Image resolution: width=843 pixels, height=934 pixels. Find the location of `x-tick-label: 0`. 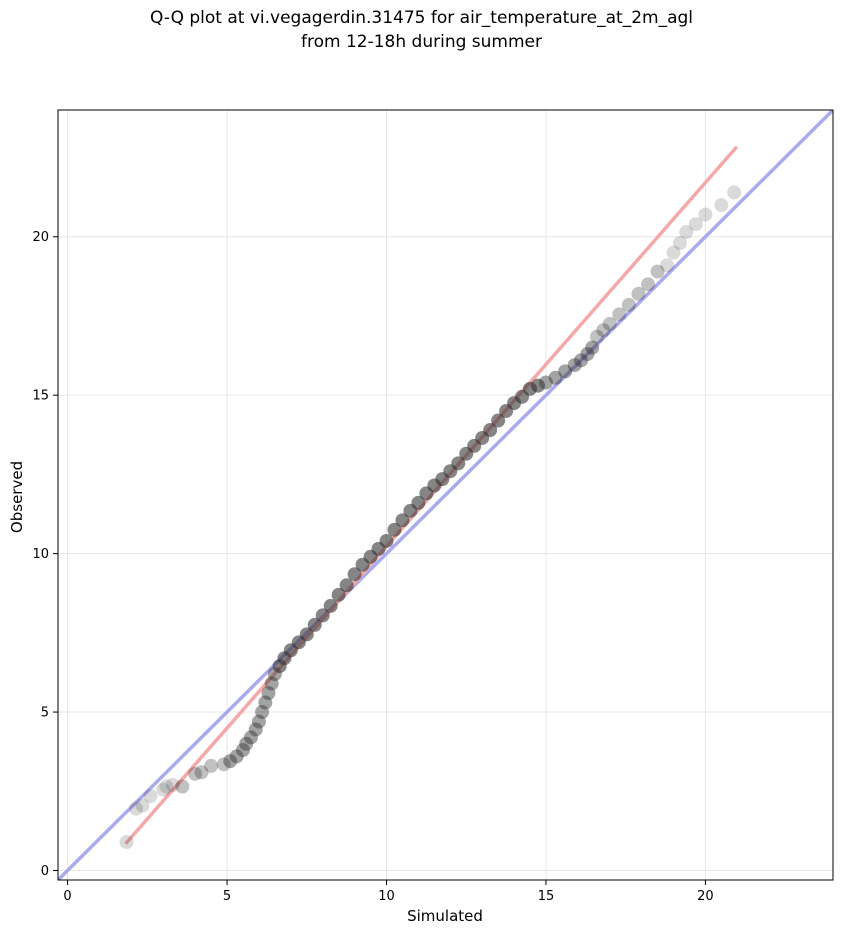

x-tick-label: 0 is located at coordinates (67, 896).